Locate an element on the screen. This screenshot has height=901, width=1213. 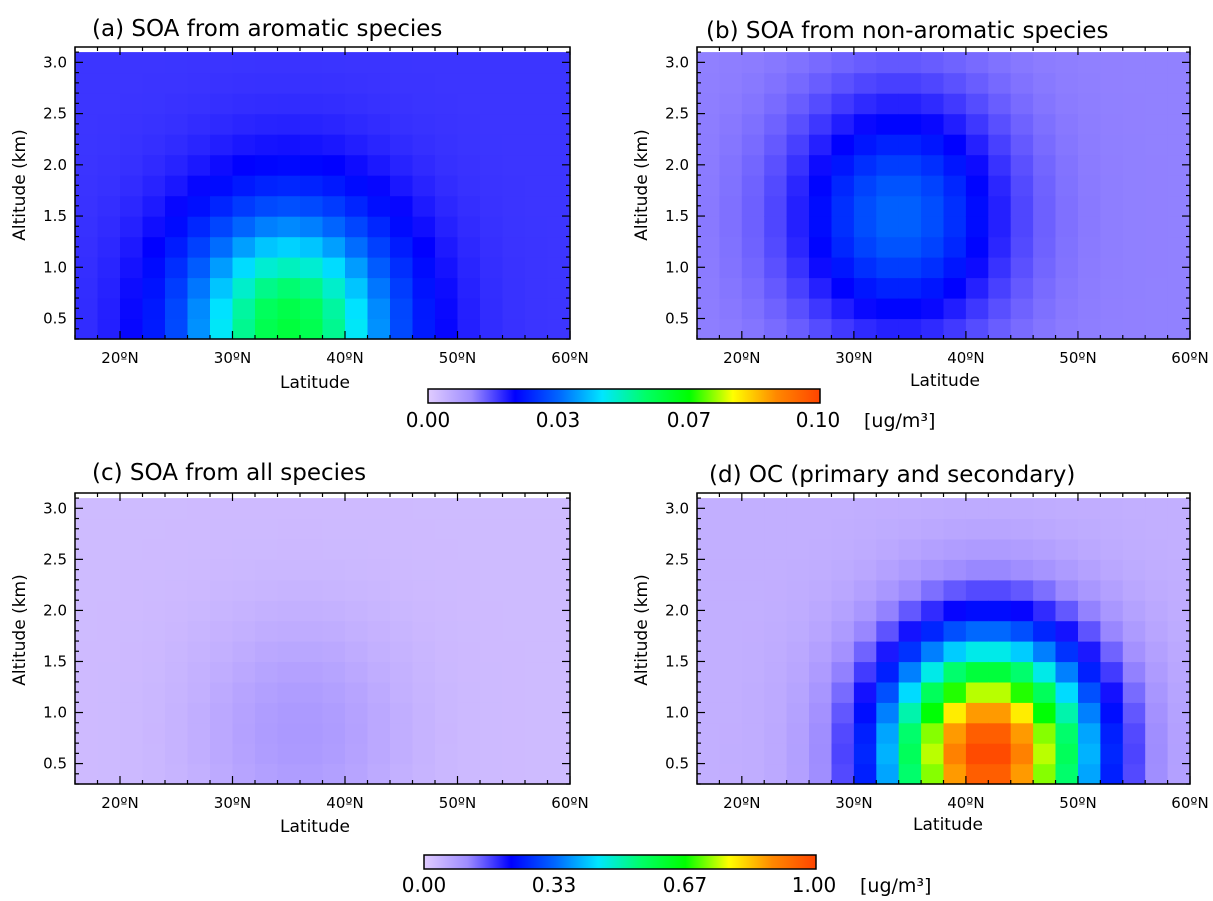
colorbar-bottom-ramp is located at coordinates (620, 862).